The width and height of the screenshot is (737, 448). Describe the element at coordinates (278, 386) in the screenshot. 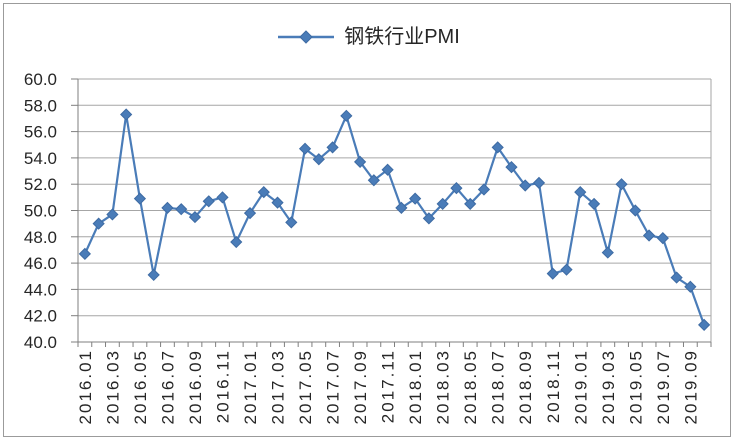

I see `x-tick-label: 2017.03` at that location.